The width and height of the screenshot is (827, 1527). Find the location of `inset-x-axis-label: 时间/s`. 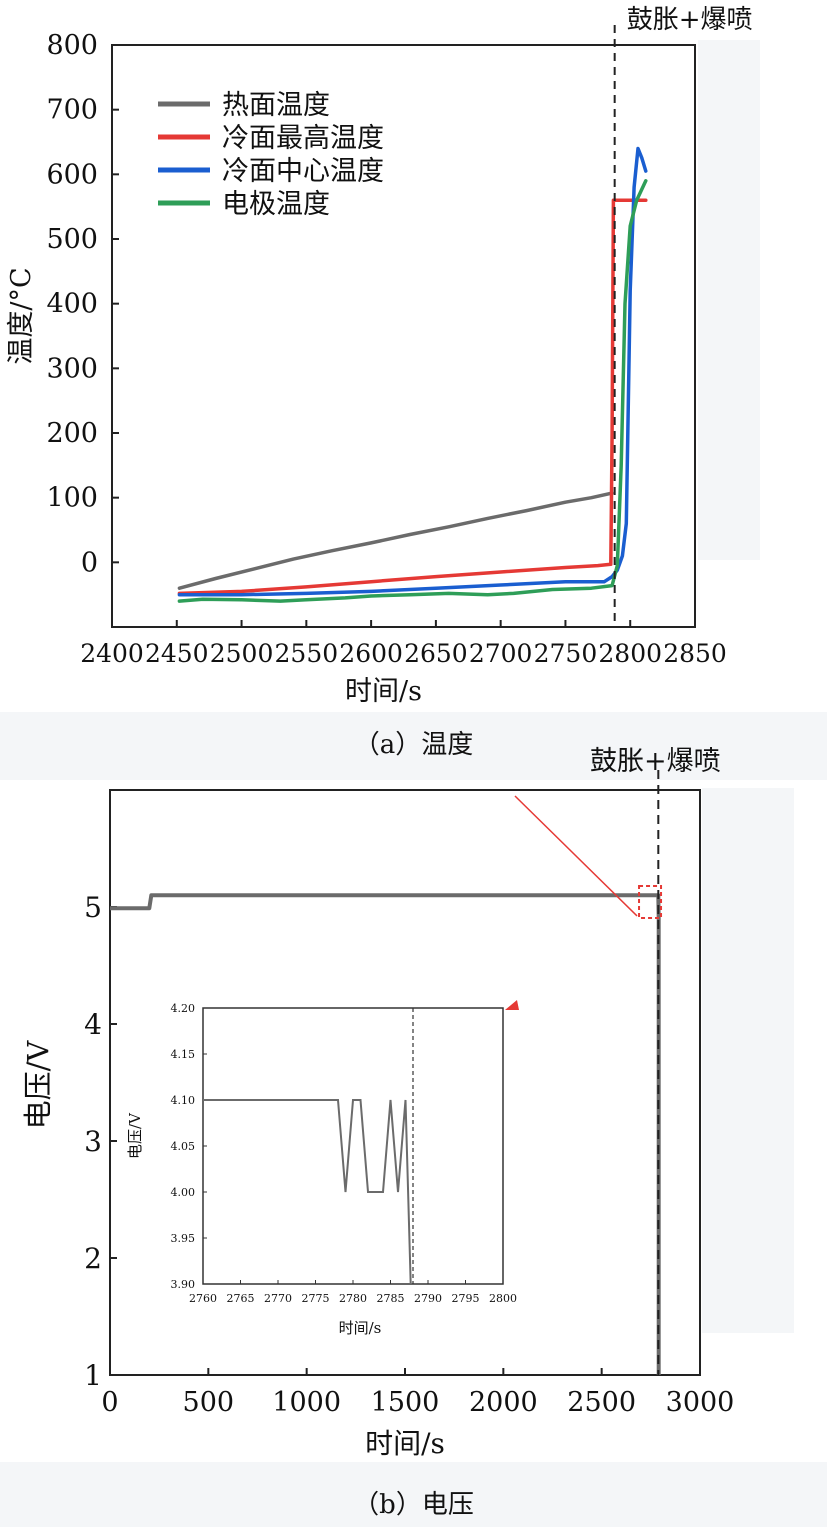

inset-x-axis-label: 时间/s is located at coordinates (360, 1328).